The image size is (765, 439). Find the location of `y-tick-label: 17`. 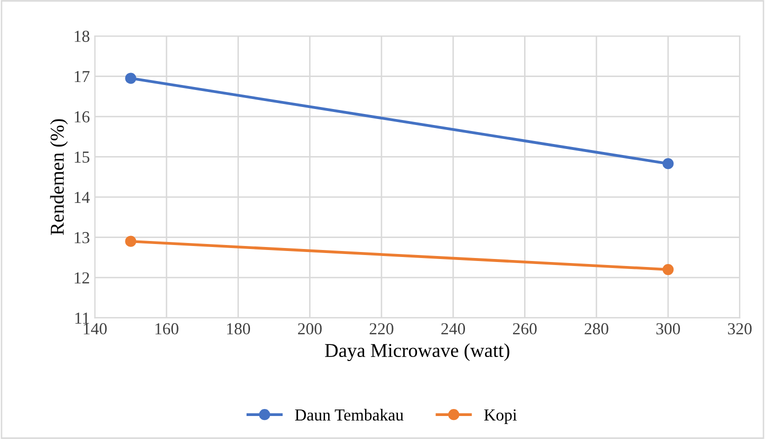

y-tick-label: 17 is located at coordinates (82, 76).